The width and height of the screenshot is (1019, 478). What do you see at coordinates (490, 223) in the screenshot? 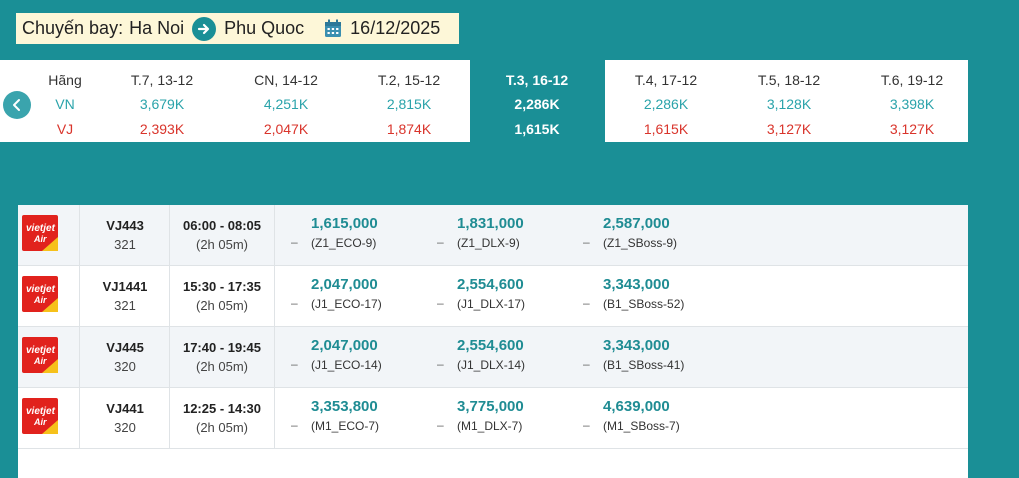
I see `fare-price: 1,831,000` at bounding box center [490, 223].